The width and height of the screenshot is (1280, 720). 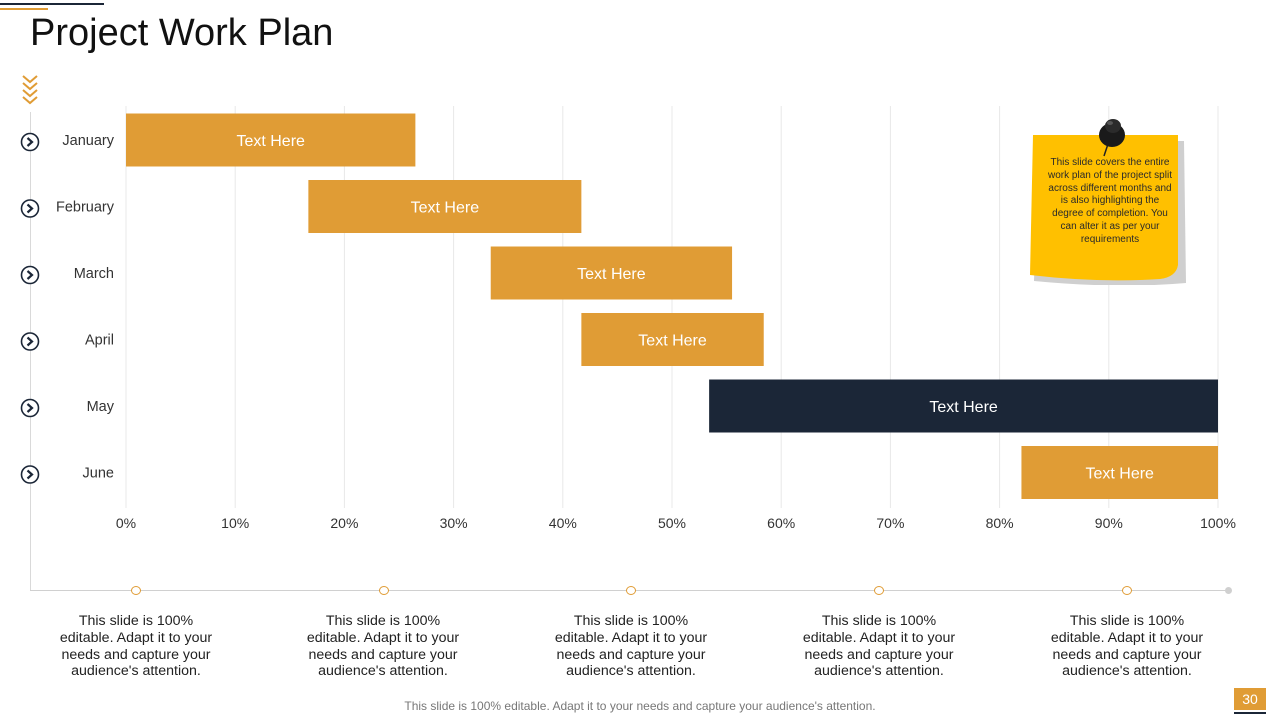 What do you see at coordinates (52, 4) in the screenshot?
I see `top-accent-line-dark` at bounding box center [52, 4].